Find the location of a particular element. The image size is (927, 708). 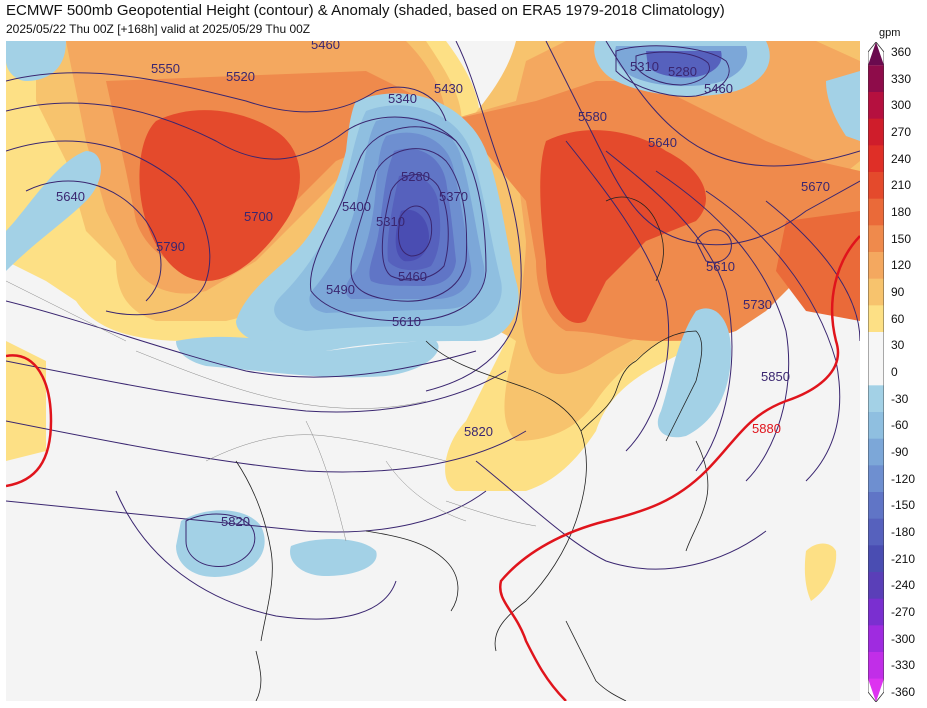

contour-label: 5490 is located at coordinates (340, 289).